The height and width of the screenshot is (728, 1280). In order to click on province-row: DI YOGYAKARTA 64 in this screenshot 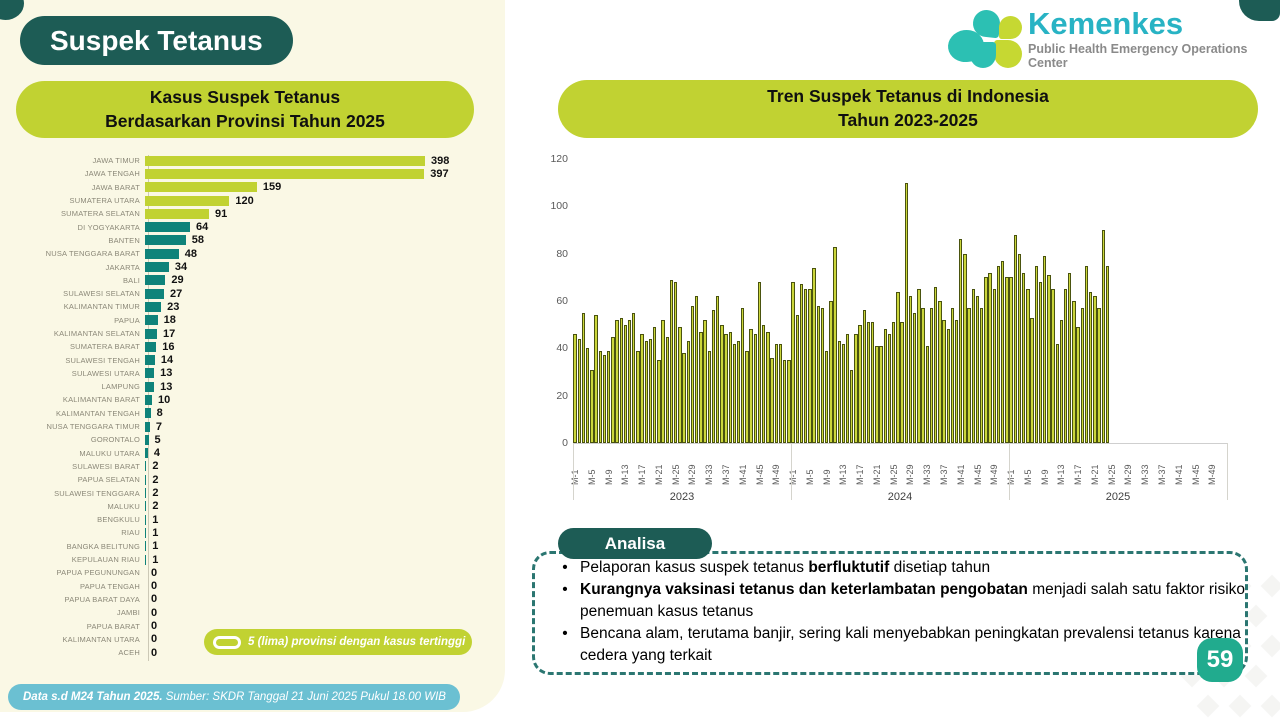, I will do `click(252, 226)`.